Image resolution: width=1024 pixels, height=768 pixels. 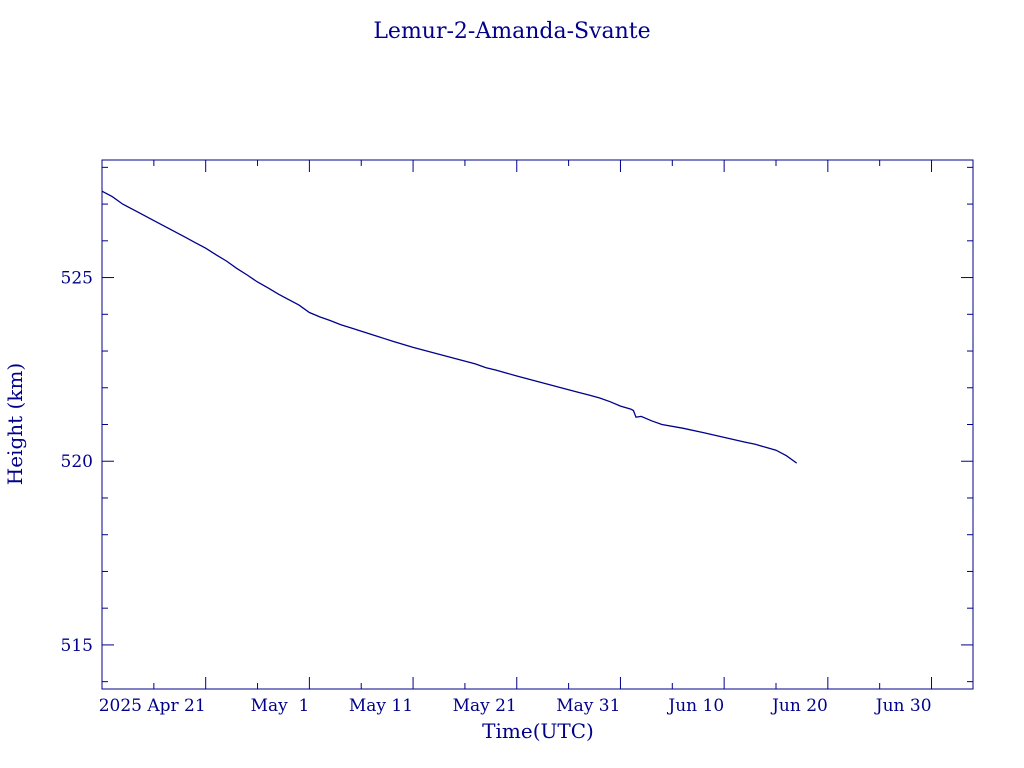 What do you see at coordinates (588, 706) in the screenshot?
I see `x-tick-label: May 31` at bounding box center [588, 706].